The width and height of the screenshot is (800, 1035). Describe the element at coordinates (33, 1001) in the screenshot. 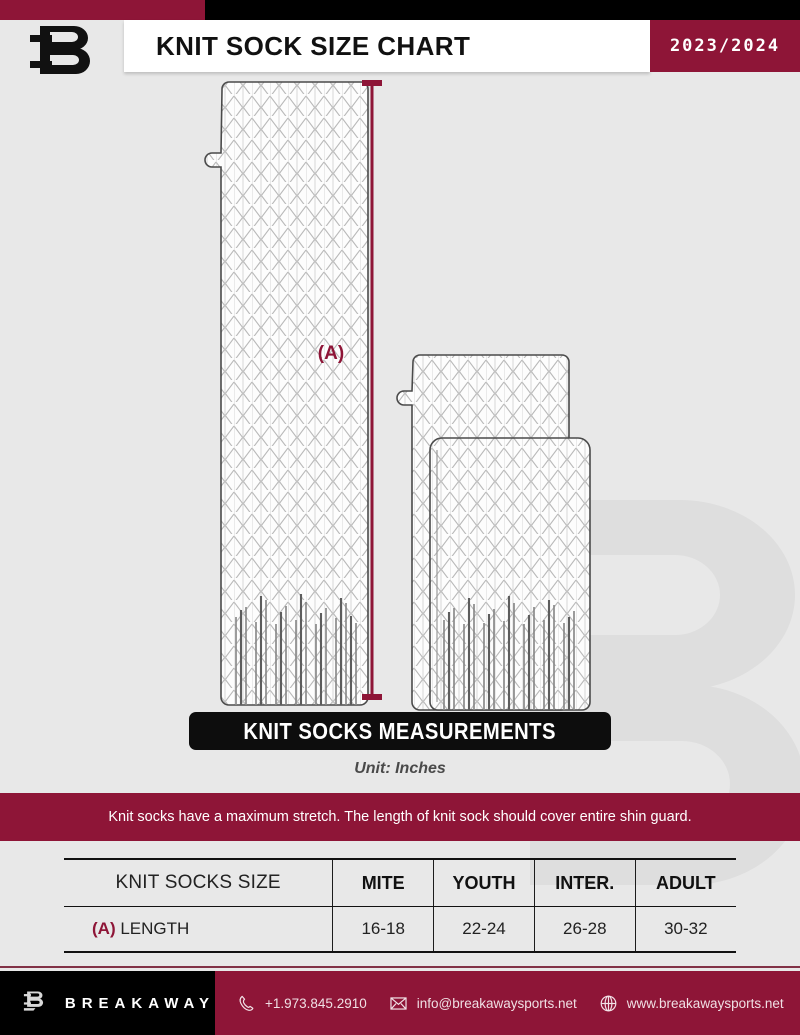

I see `breakaway-b-logo-icon-footer` at that location.